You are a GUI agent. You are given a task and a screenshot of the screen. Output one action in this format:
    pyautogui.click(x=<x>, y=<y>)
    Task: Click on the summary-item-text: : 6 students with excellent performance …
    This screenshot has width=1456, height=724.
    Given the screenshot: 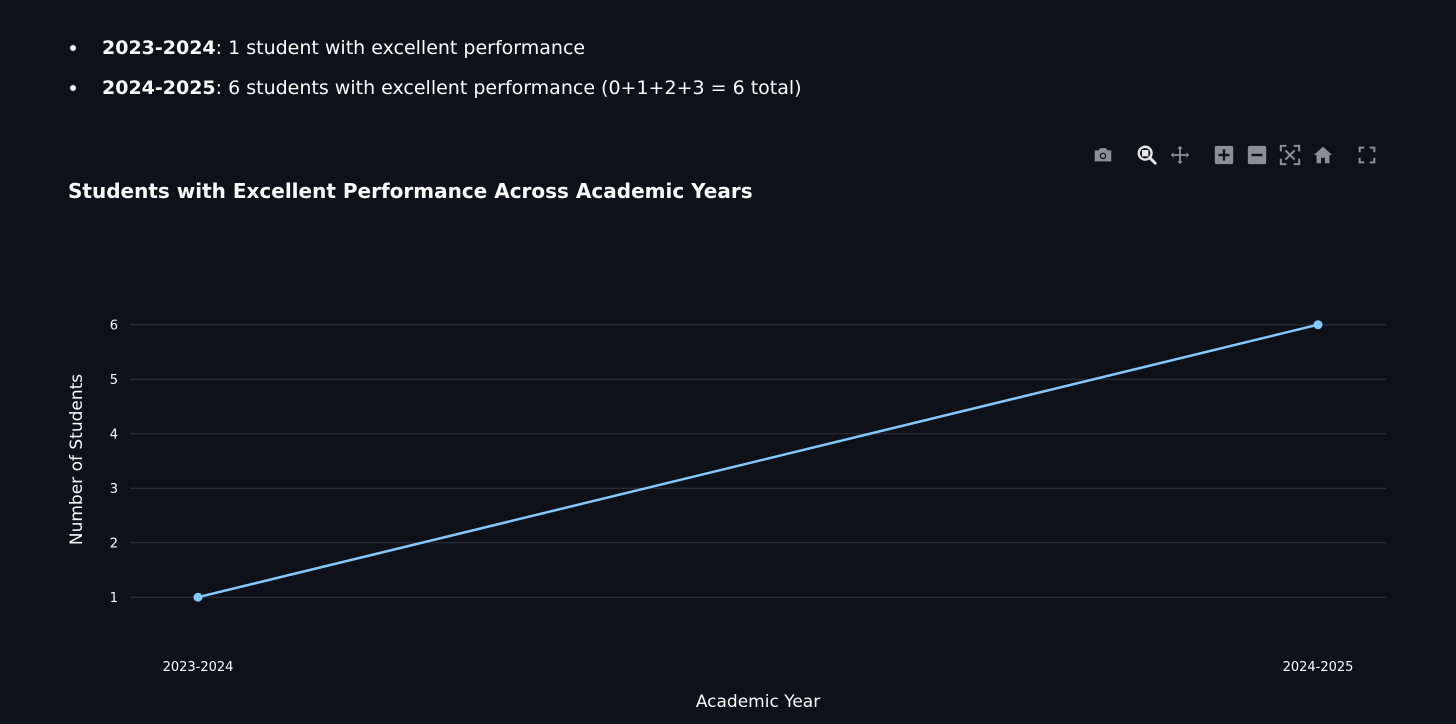 What is the action you would take?
    pyautogui.click(x=508, y=88)
    